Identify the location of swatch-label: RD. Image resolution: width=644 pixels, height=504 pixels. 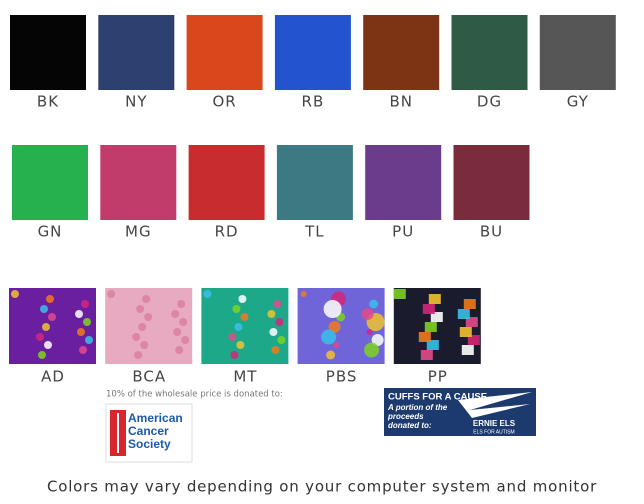
(227, 232).